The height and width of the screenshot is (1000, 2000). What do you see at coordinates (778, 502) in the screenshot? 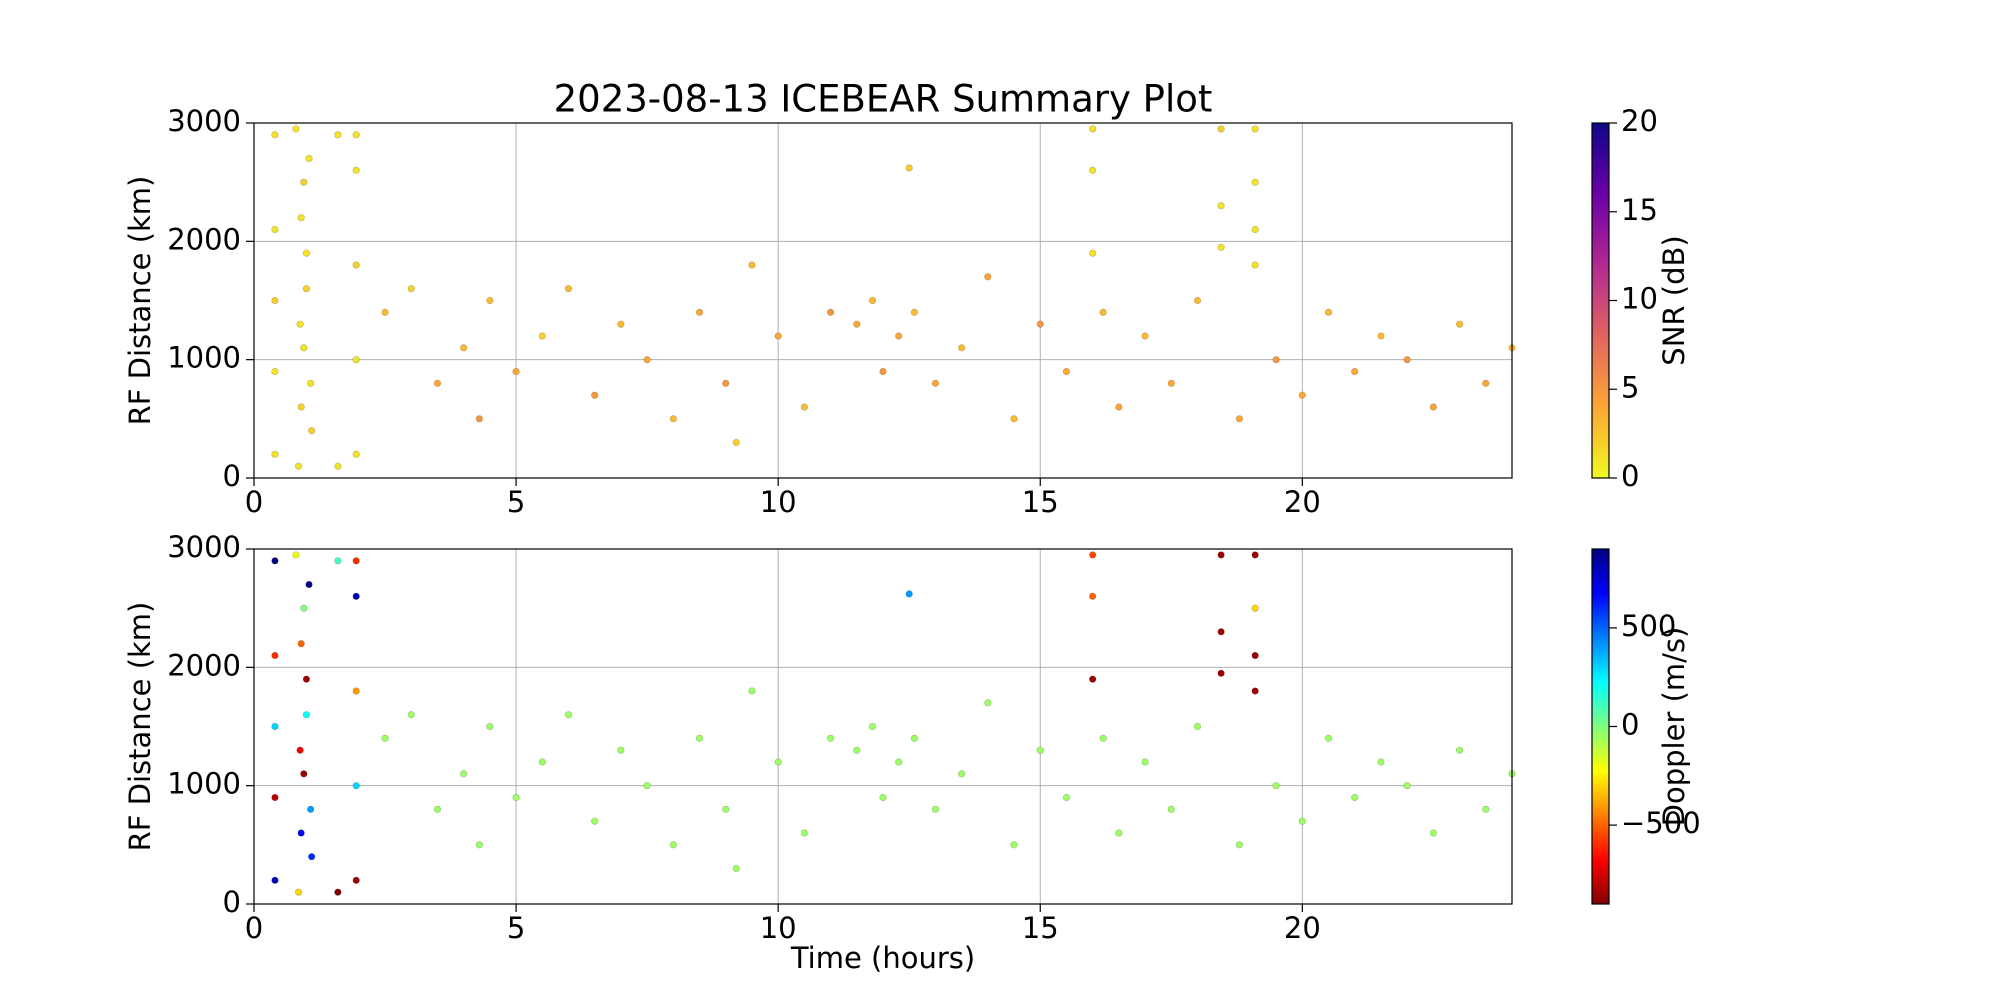
I see `x-tick-label: 10` at bounding box center [778, 502].